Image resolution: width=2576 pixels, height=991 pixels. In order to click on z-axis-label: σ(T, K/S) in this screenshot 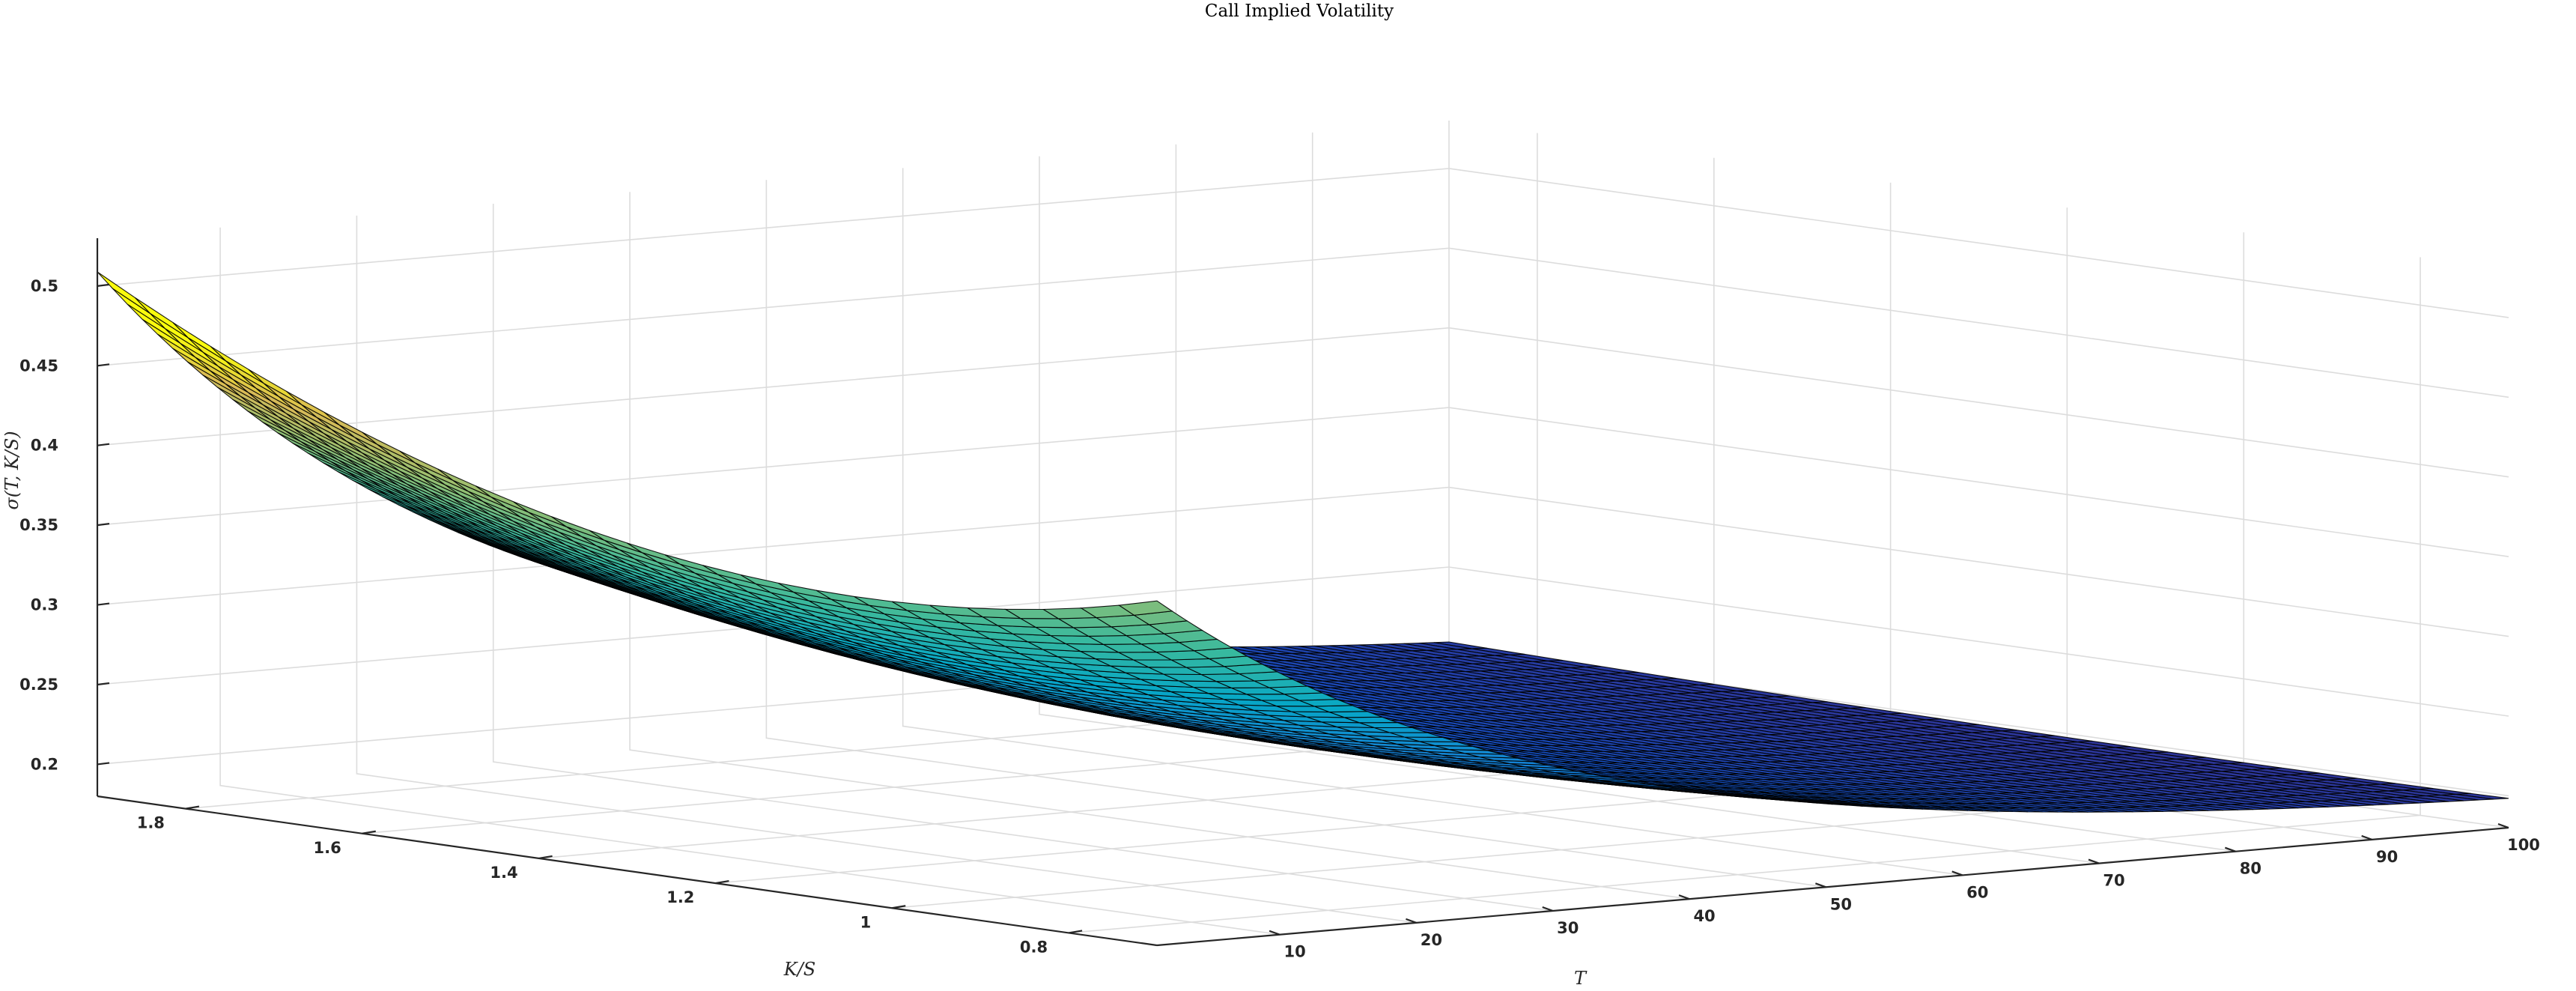, I will do `click(11, 470)`.